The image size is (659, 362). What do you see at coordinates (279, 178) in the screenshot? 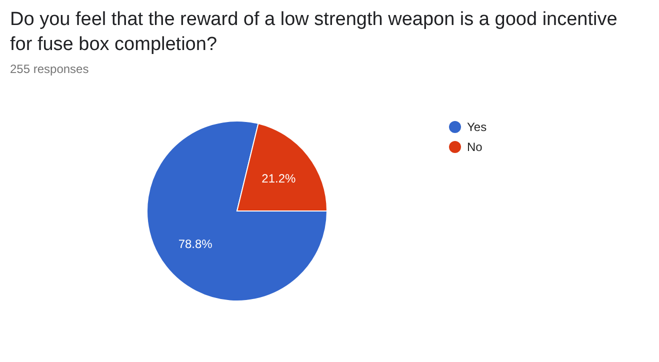
I see `data-label: 21.2%` at bounding box center [279, 178].